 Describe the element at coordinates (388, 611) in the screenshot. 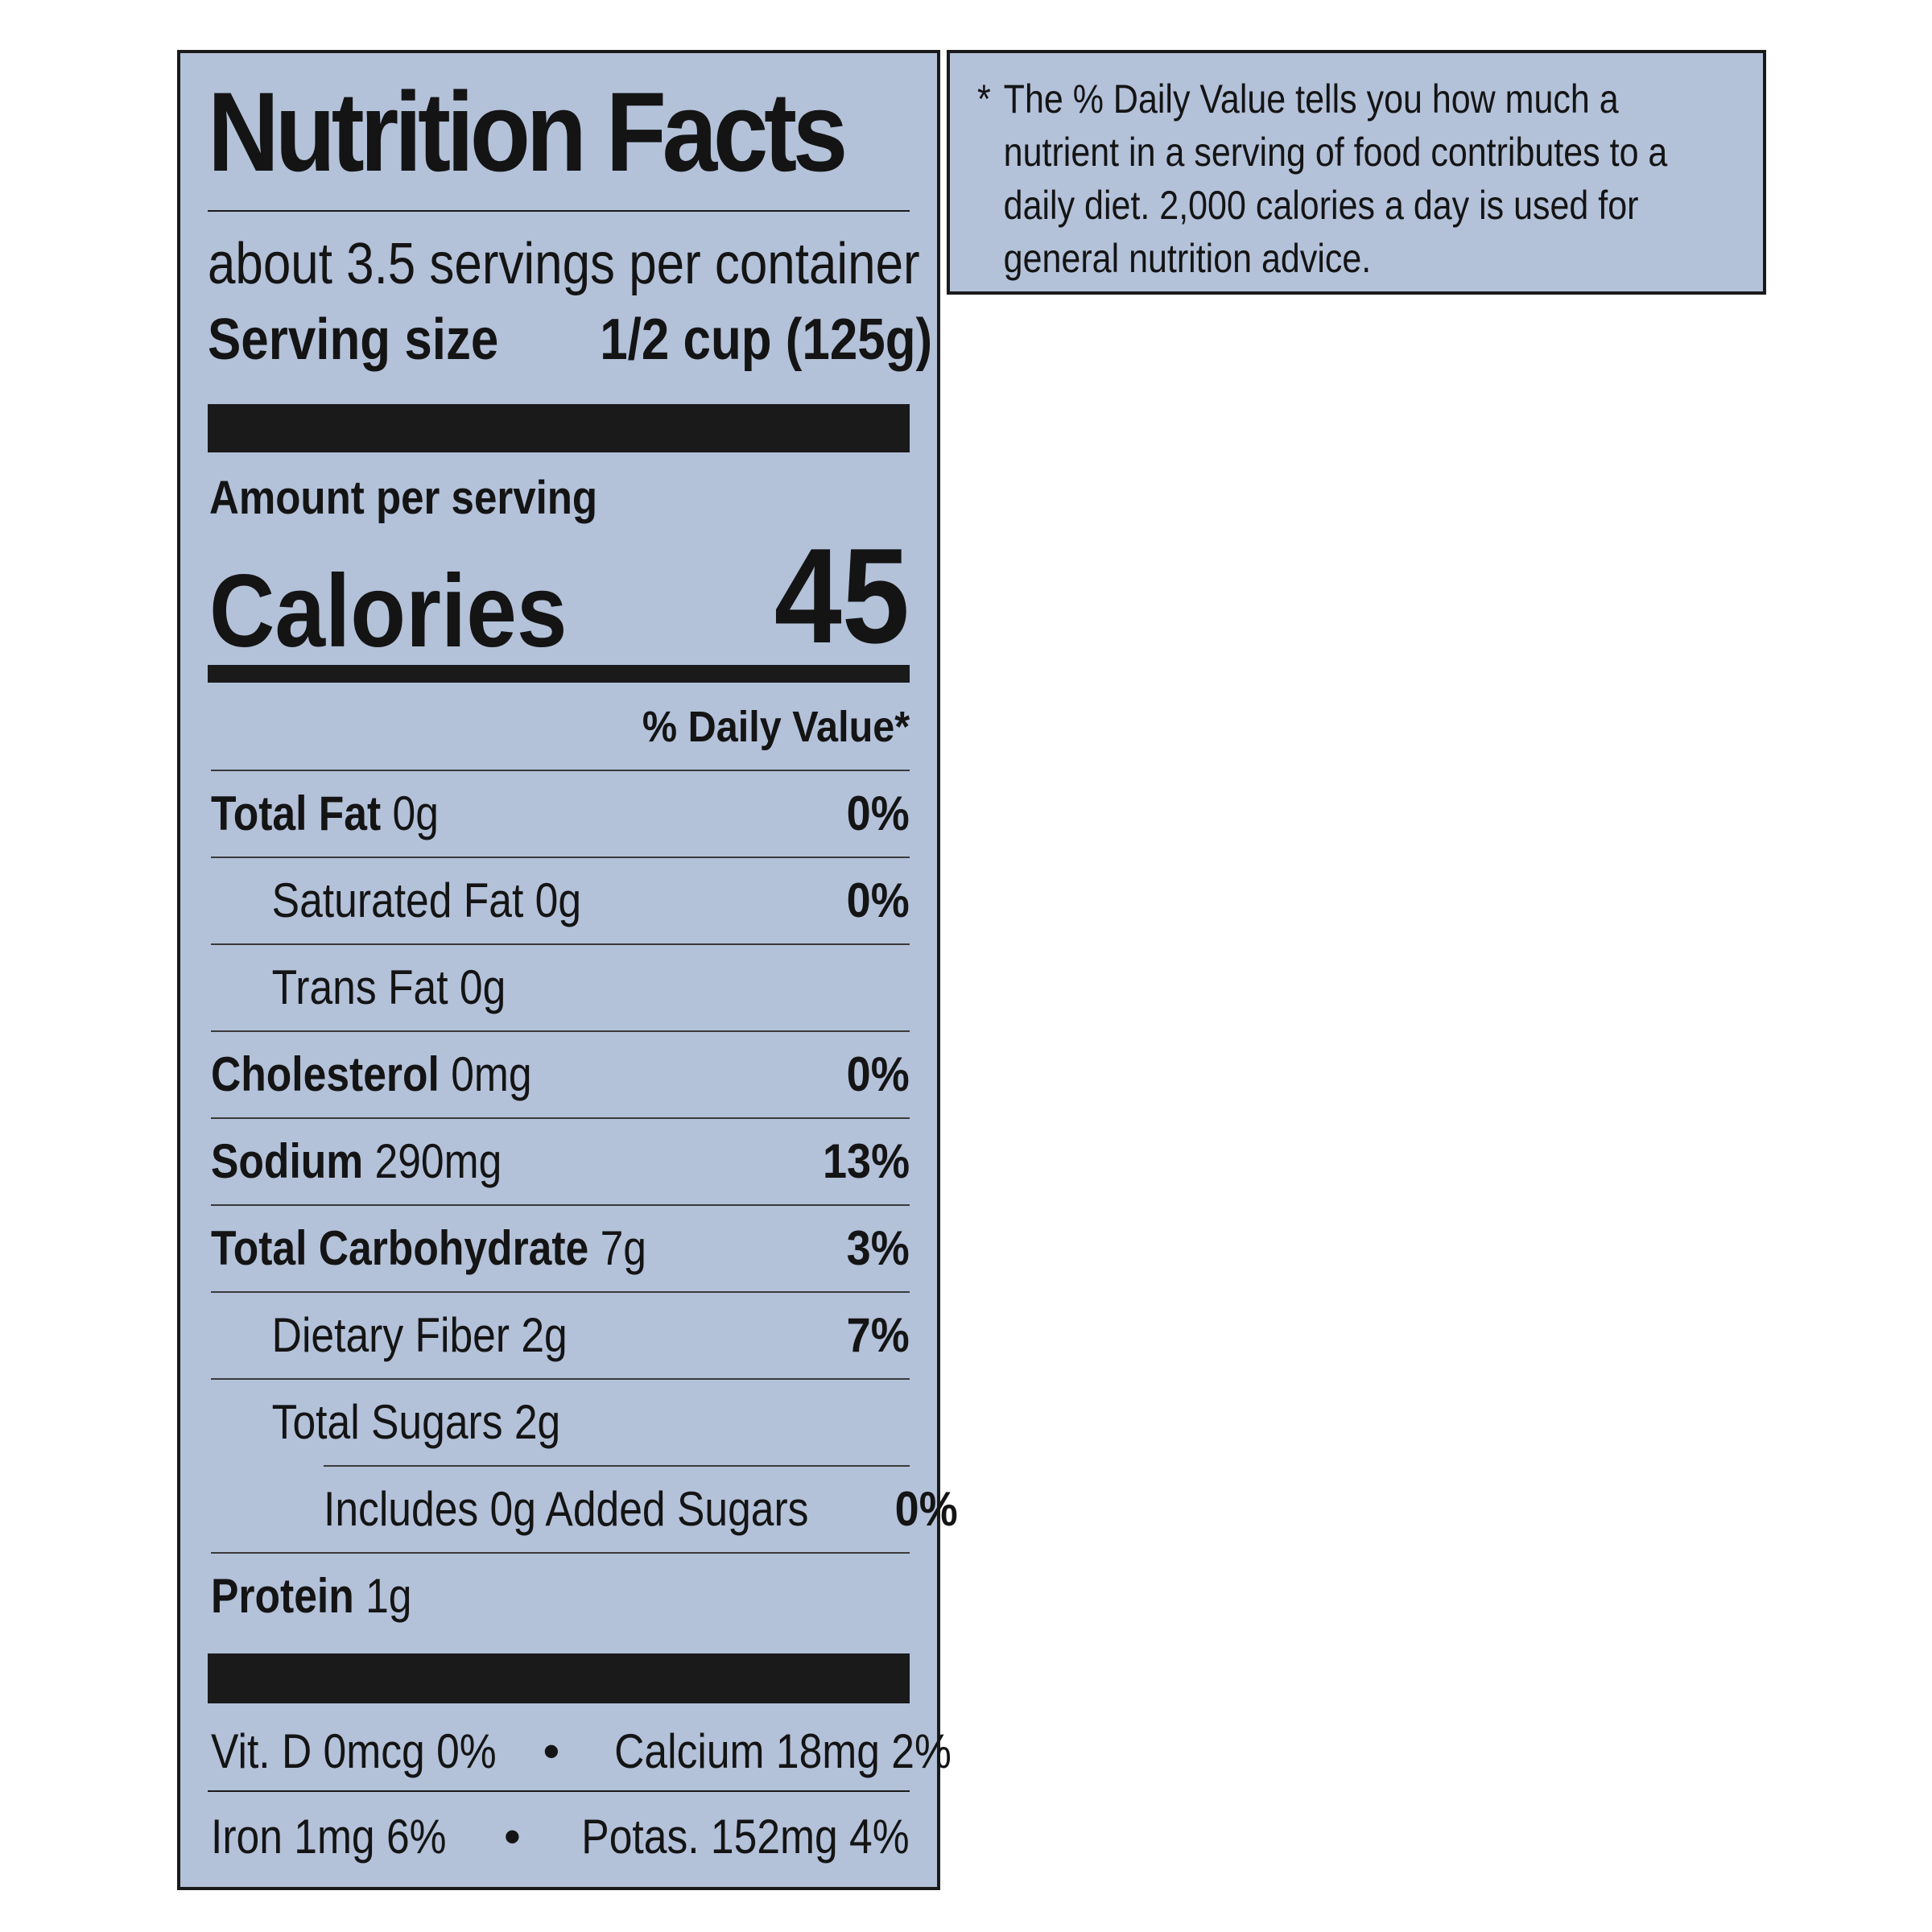

I see `calories-label: Calories` at that location.